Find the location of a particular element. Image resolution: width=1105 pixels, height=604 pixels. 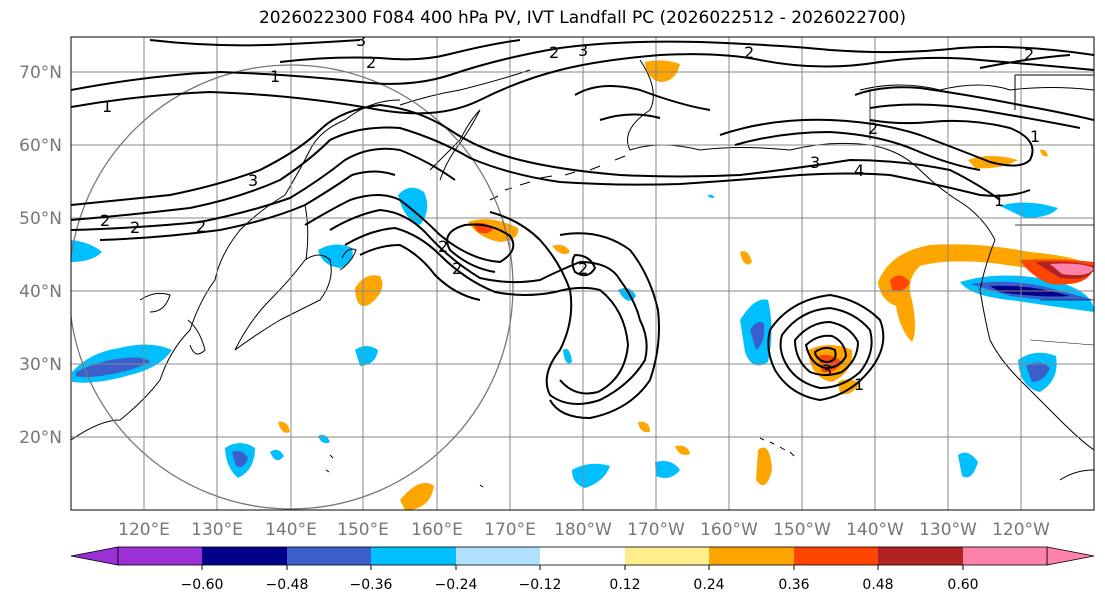

colorbar-tick-label: −0.60 is located at coordinates (202, 585).